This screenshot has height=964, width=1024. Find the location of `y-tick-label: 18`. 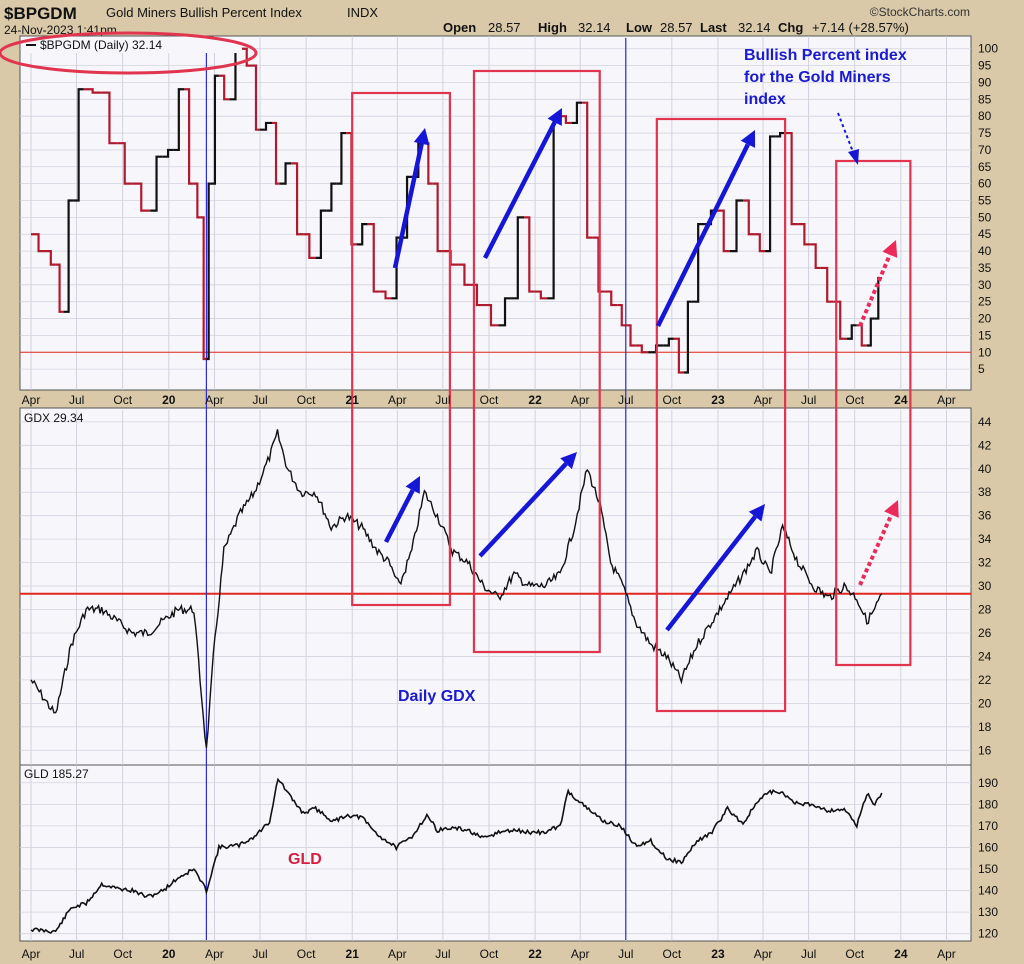

y-tick-label: 18 is located at coordinates (985, 727).